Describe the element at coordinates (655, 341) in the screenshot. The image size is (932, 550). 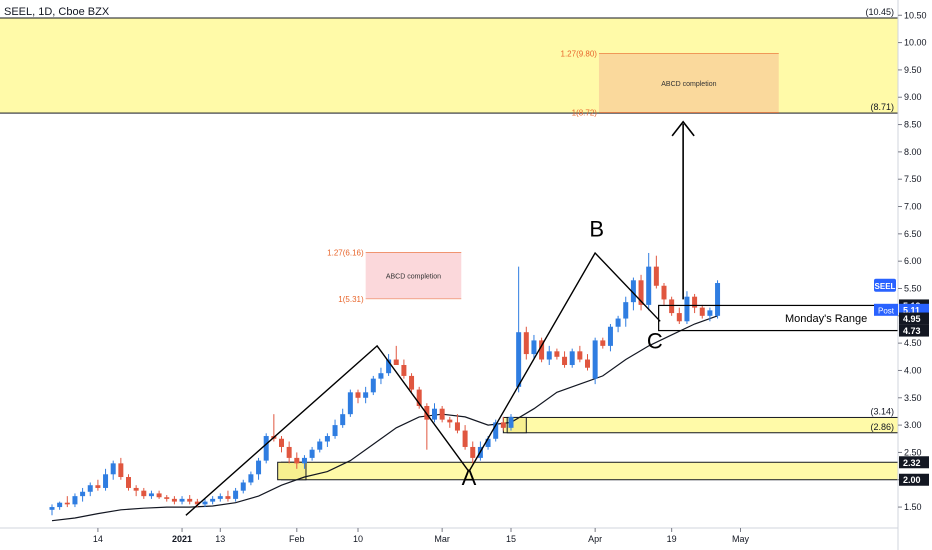
I see `point-label-c: C` at that location.